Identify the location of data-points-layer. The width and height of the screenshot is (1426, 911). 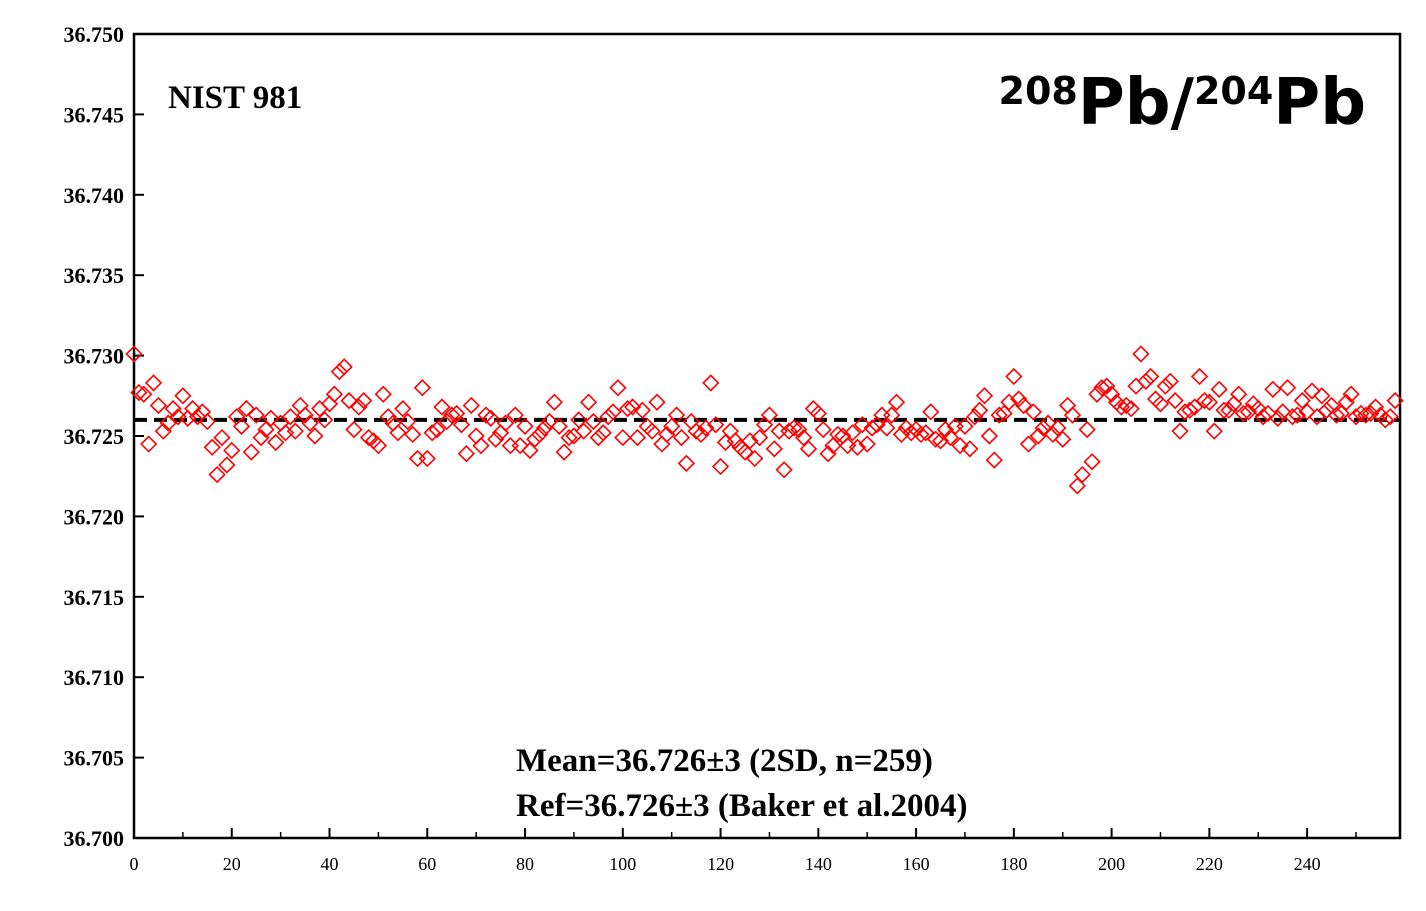
(764, 420).